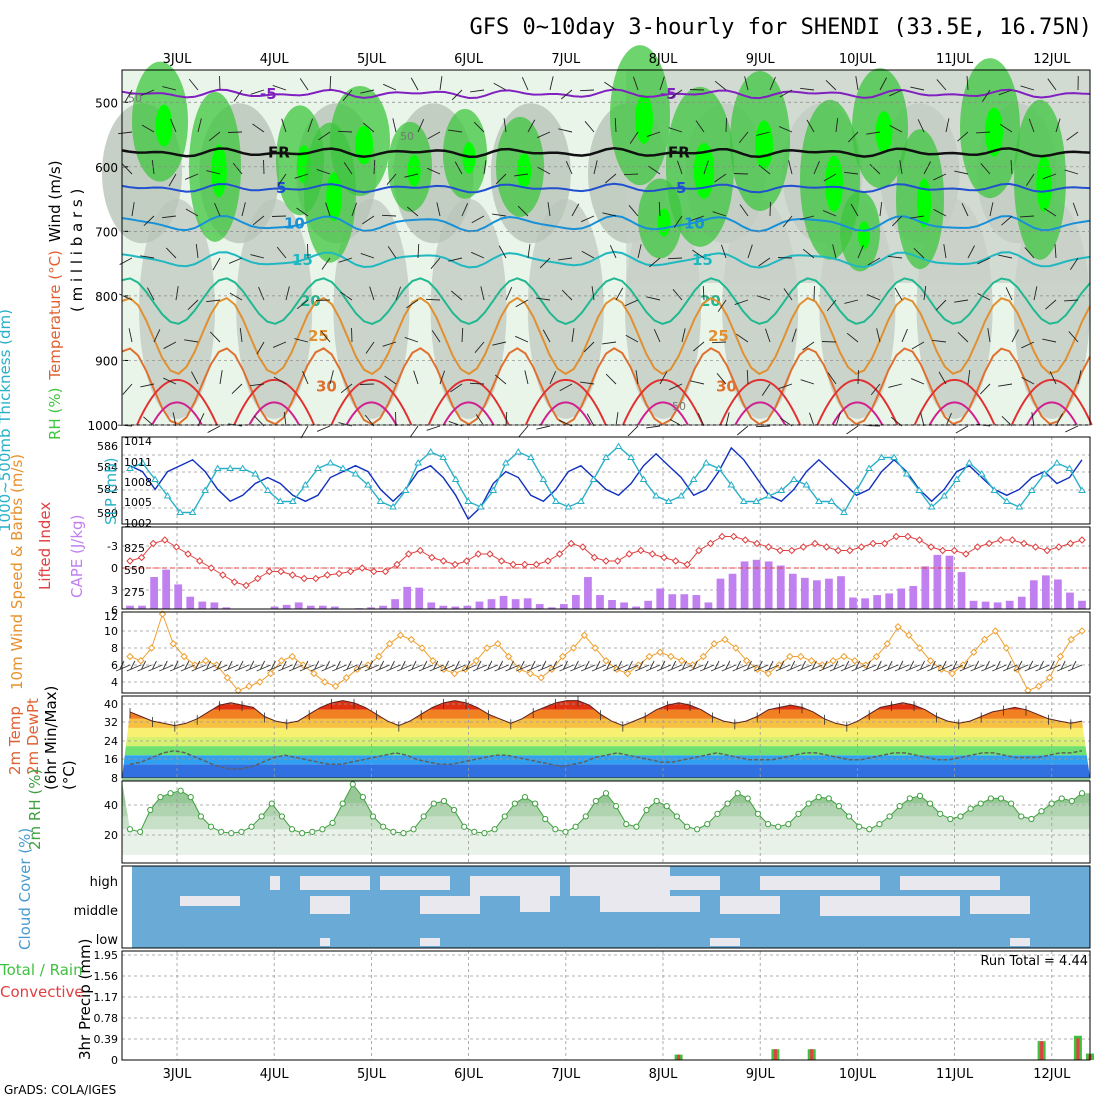 The image size is (1100, 1100). What do you see at coordinates (326, 386) in the screenshot?
I see `isotherm-label: 30` at bounding box center [326, 386].